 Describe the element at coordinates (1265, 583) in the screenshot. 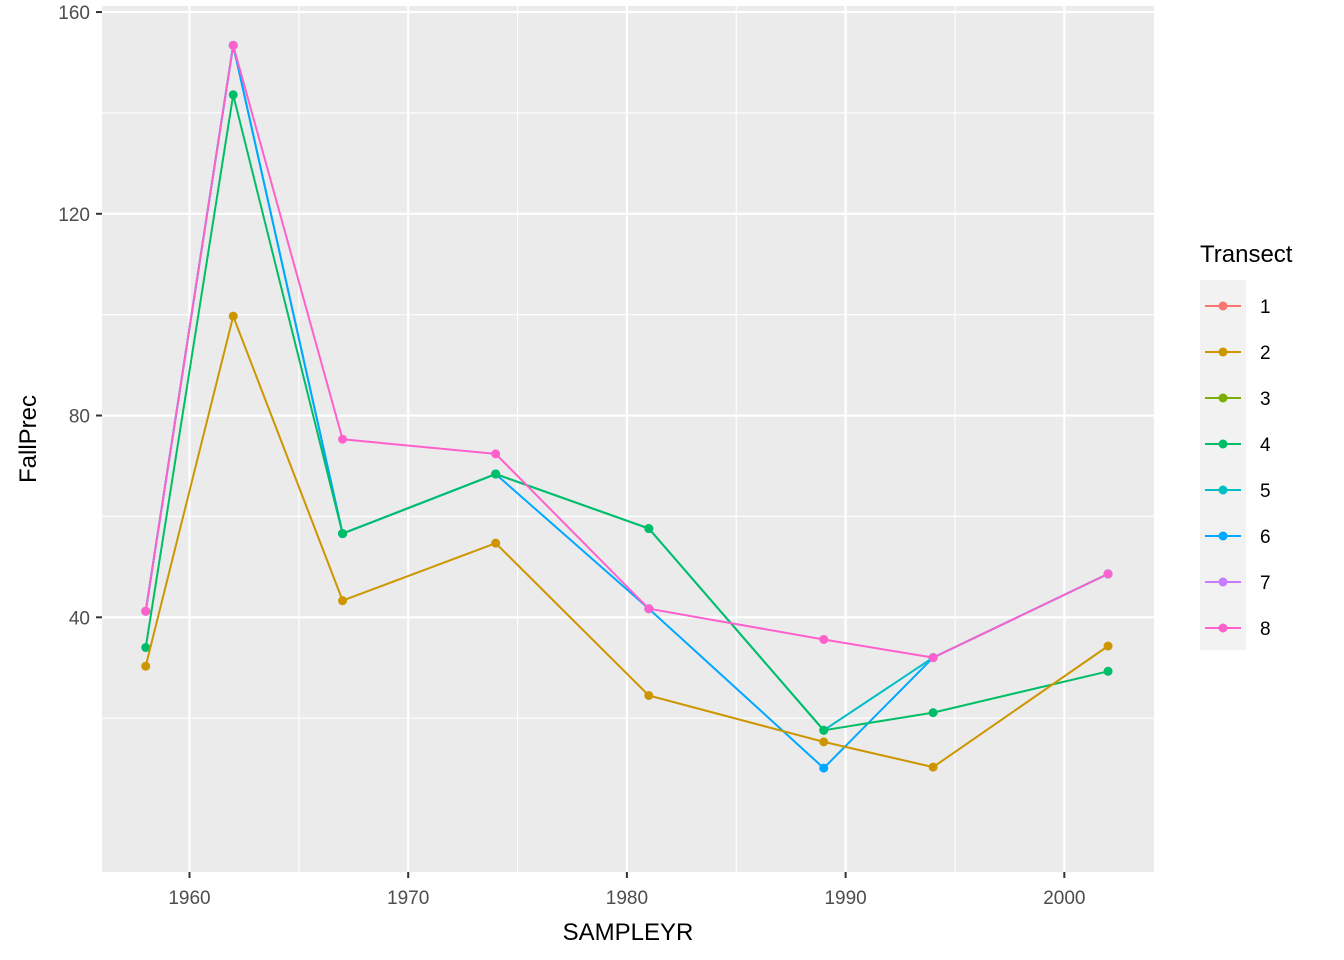

I see `legend-label: 7` at that location.